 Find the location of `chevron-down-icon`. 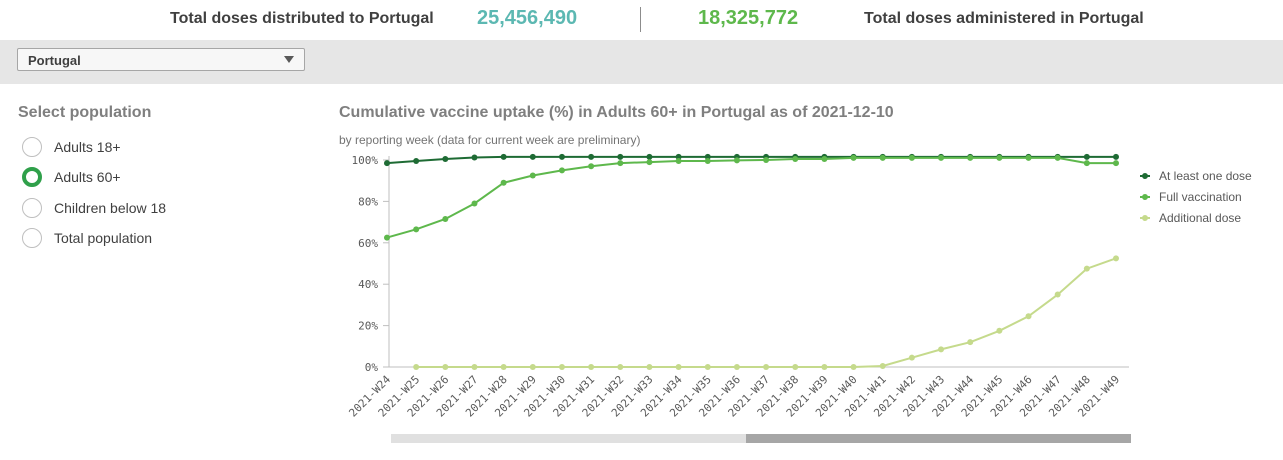

chevron-down-icon is located at coordinates (289, 59).